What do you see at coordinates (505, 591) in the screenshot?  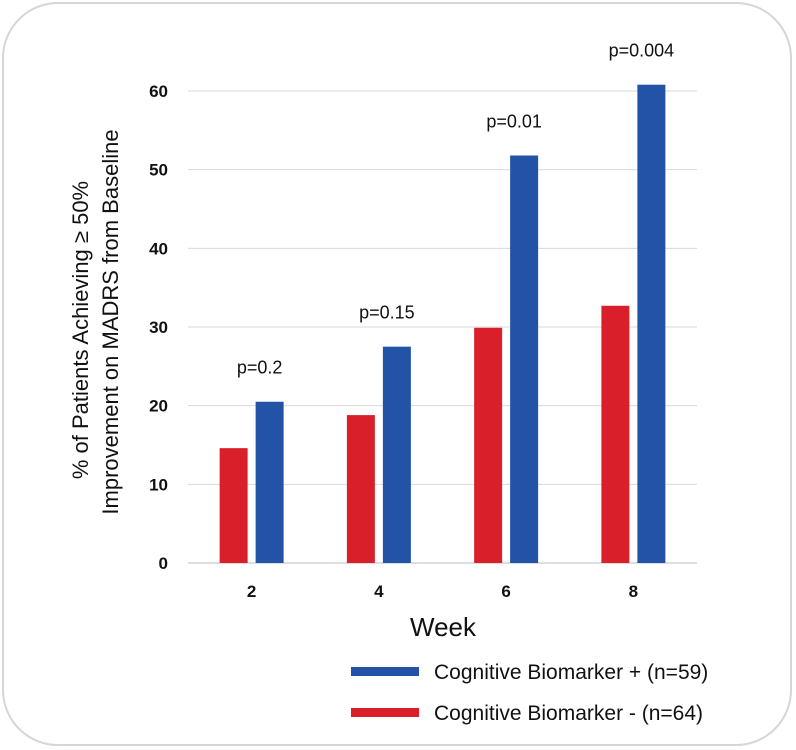 I see `x-tick-label: 6` at bounding box center [505, 591].